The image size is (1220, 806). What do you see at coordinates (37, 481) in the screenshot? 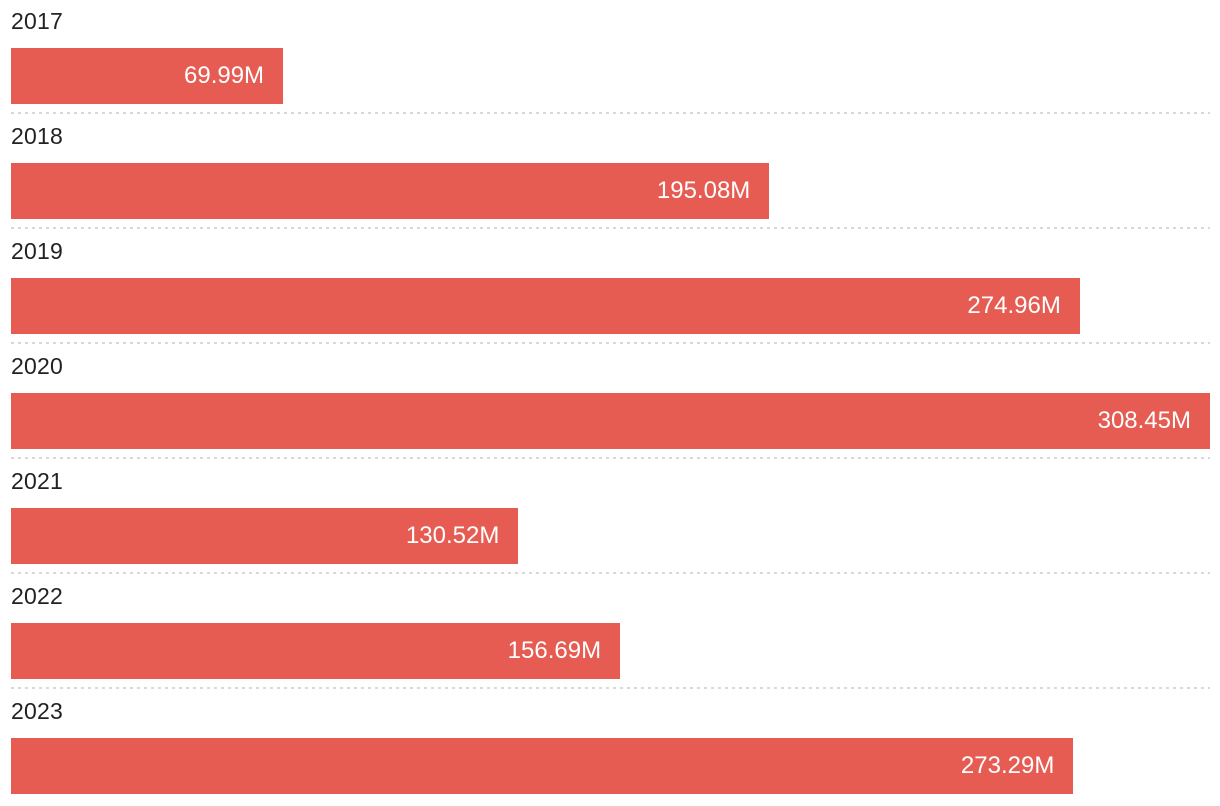
I see `category-label-2021: 2021` at bounding box center [37, 481].